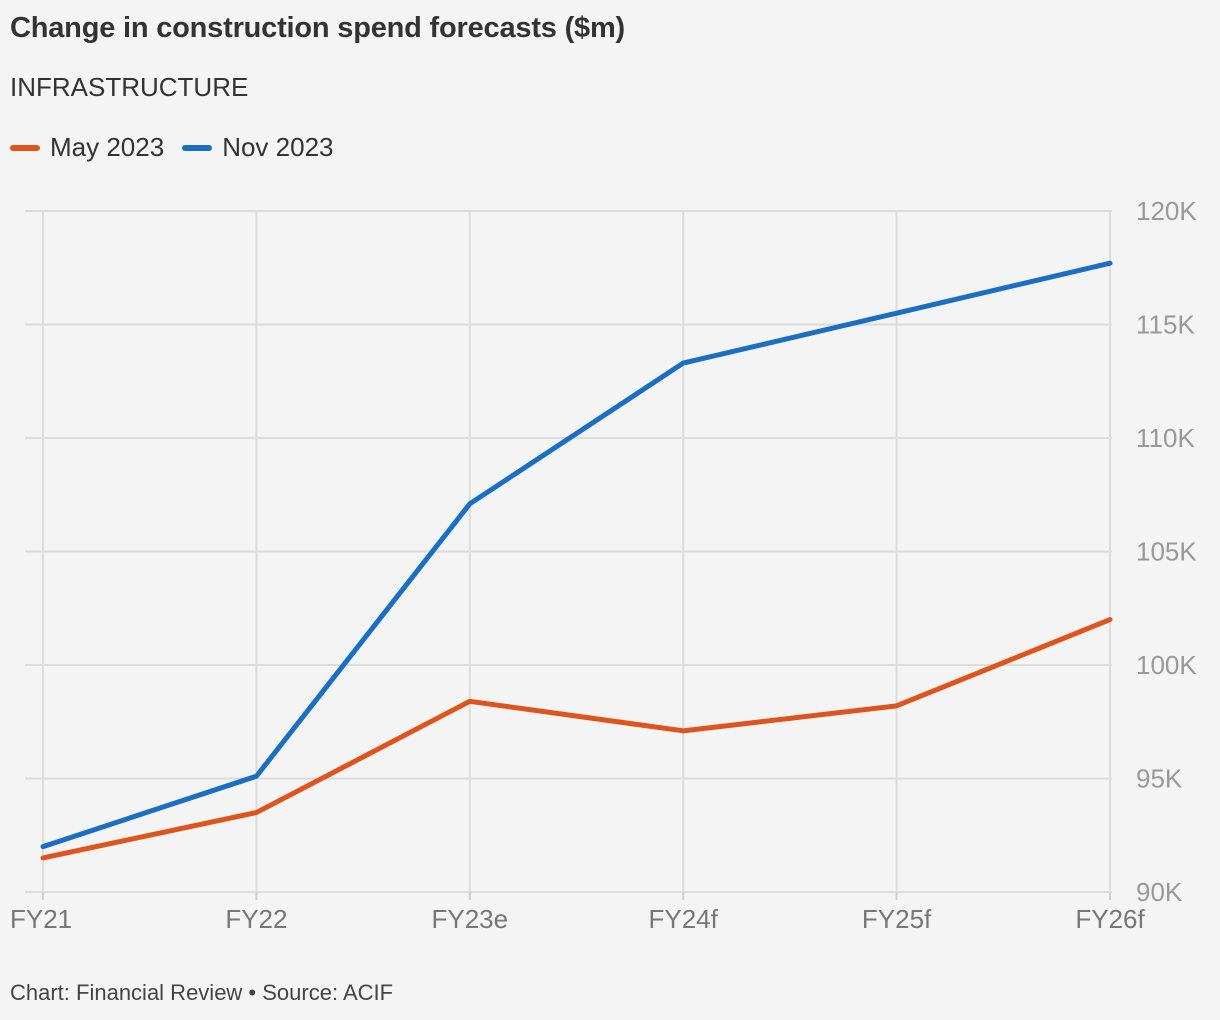  I want to click on legend-item-may-2023: May 2023, so click(87, 147).